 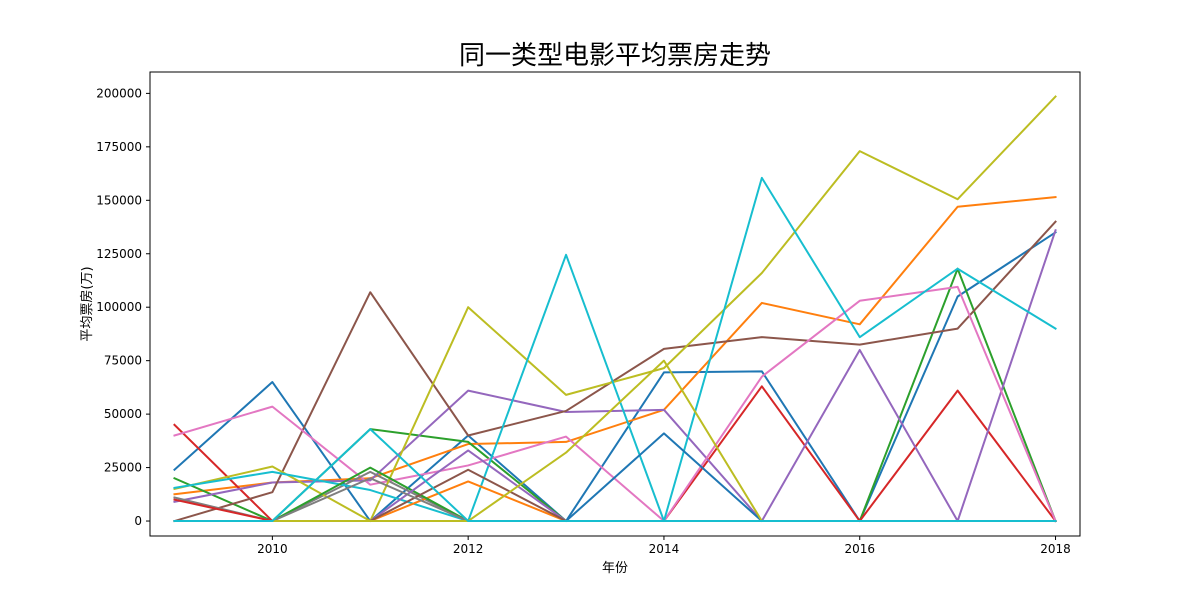 I want to click on x-axis: 2010 2012 2014 2016 2018, so click(x=664, y=546).